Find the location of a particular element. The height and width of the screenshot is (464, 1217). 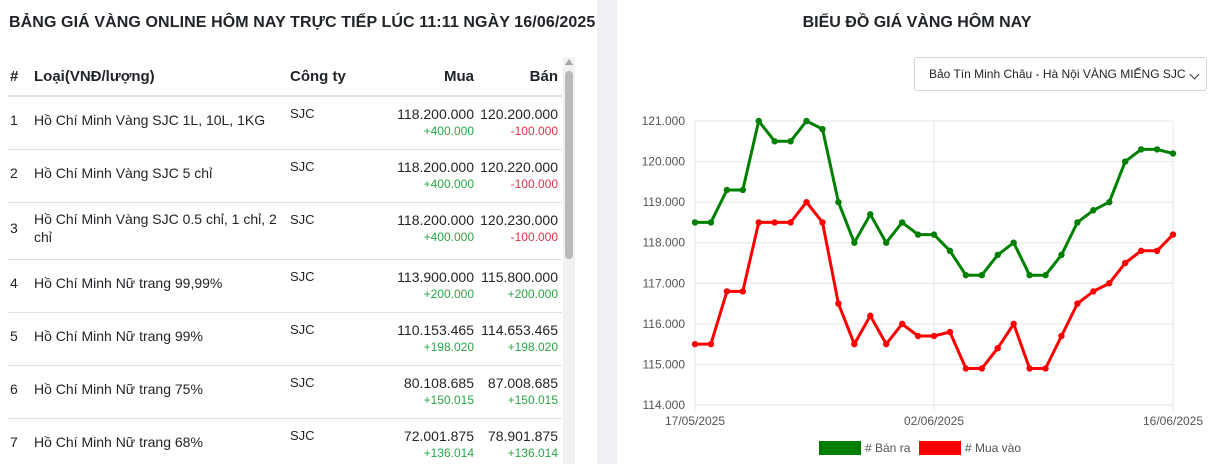

row-sell-cell: 87.008.685 +150.015 is located at coordinates (518, 392).